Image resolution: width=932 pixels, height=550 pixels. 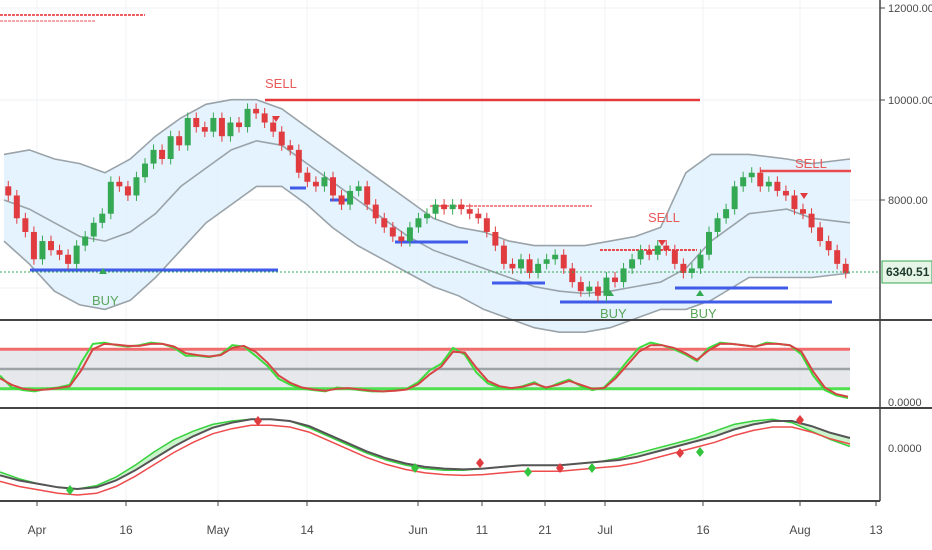 I want to click on x-tick-label: 21, so click(x=545, y=530).